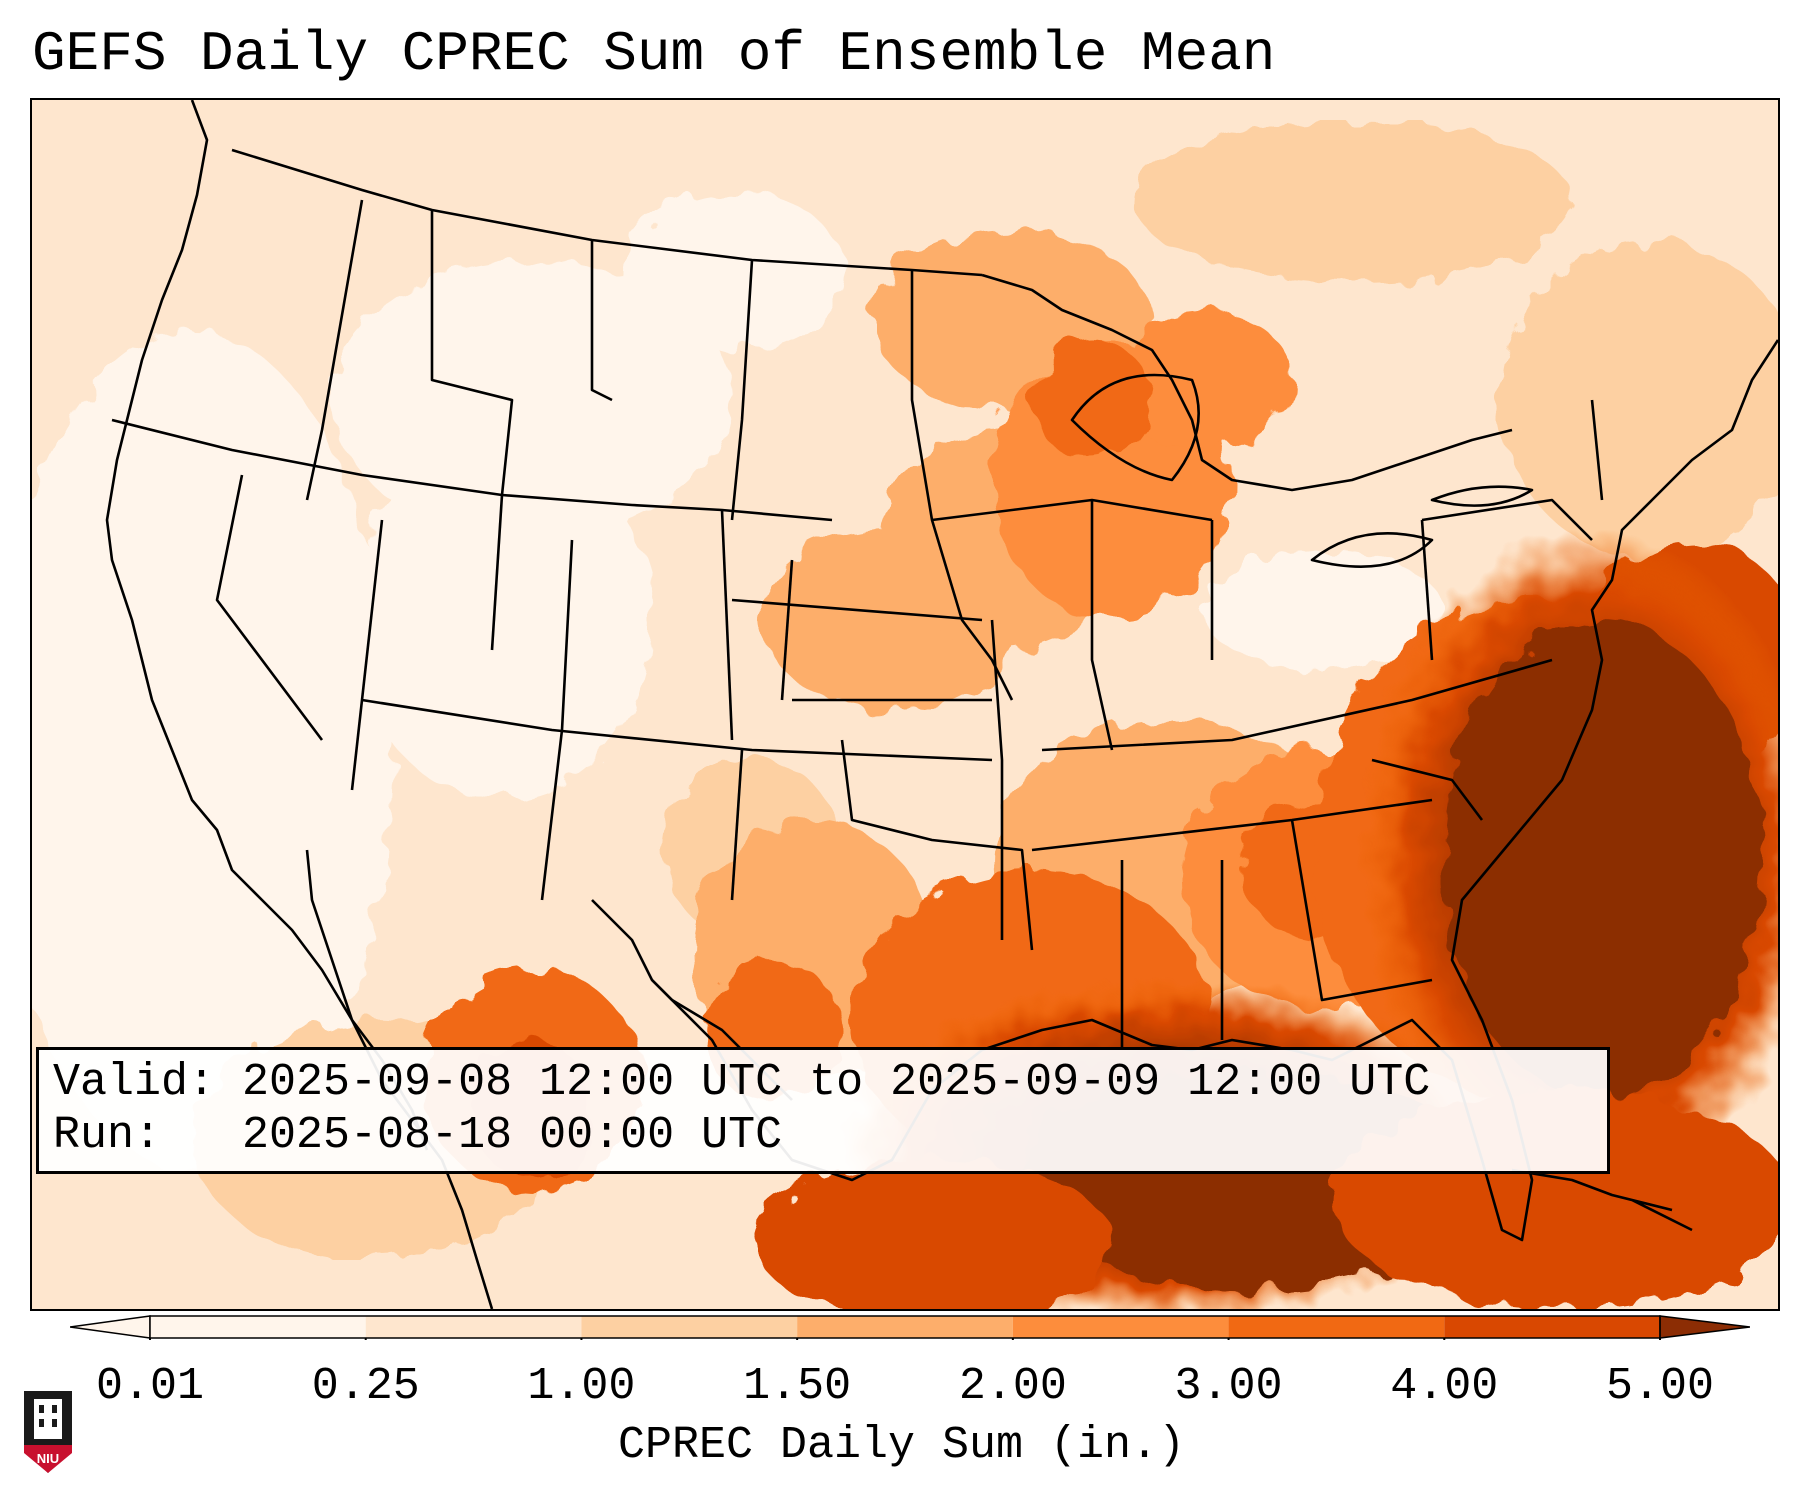  I want to click on state-line-ny, so click(1507, 519).